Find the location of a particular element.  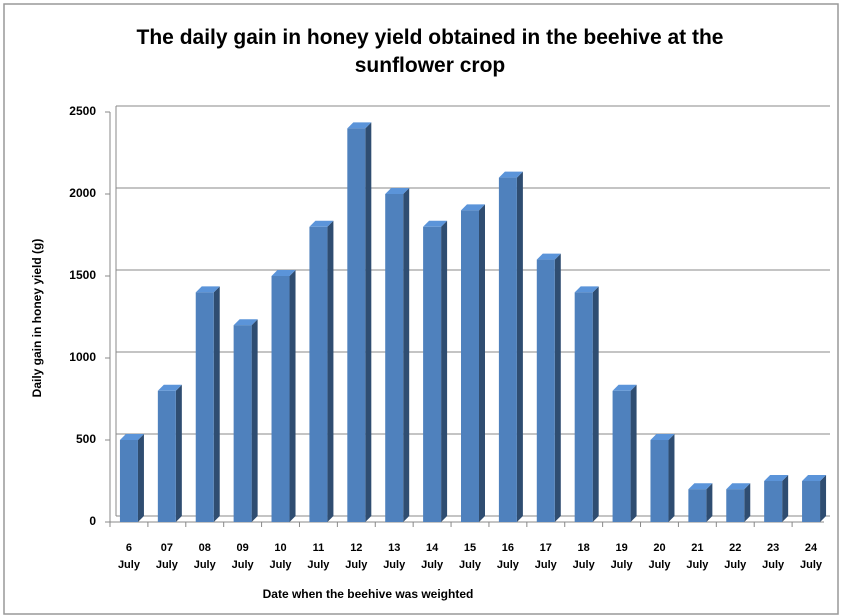

x-tick-label: 22 is located at coordinates (735, 548).